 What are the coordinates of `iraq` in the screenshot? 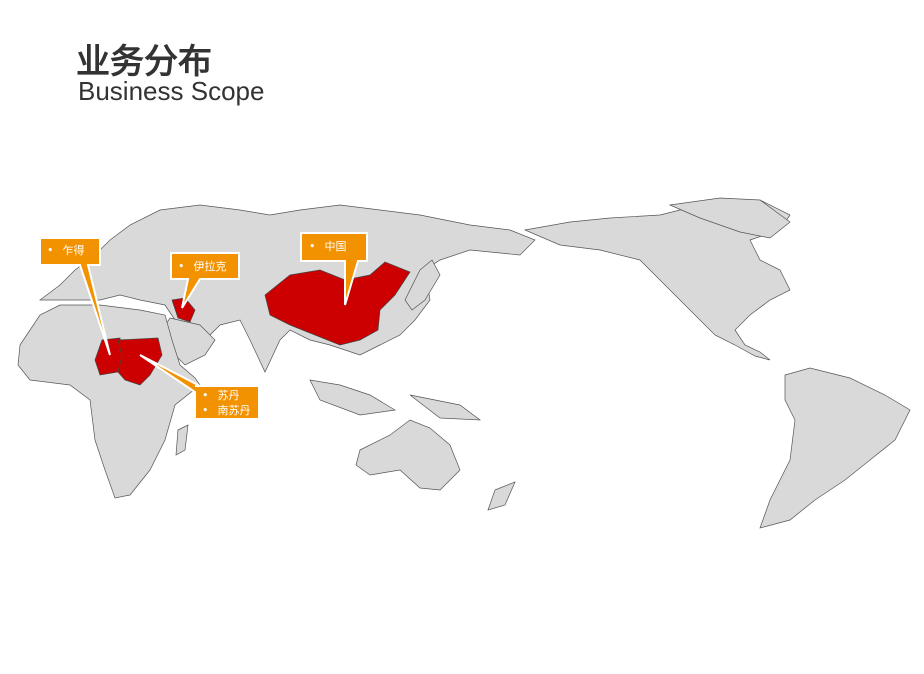 It's located at (183, 310).